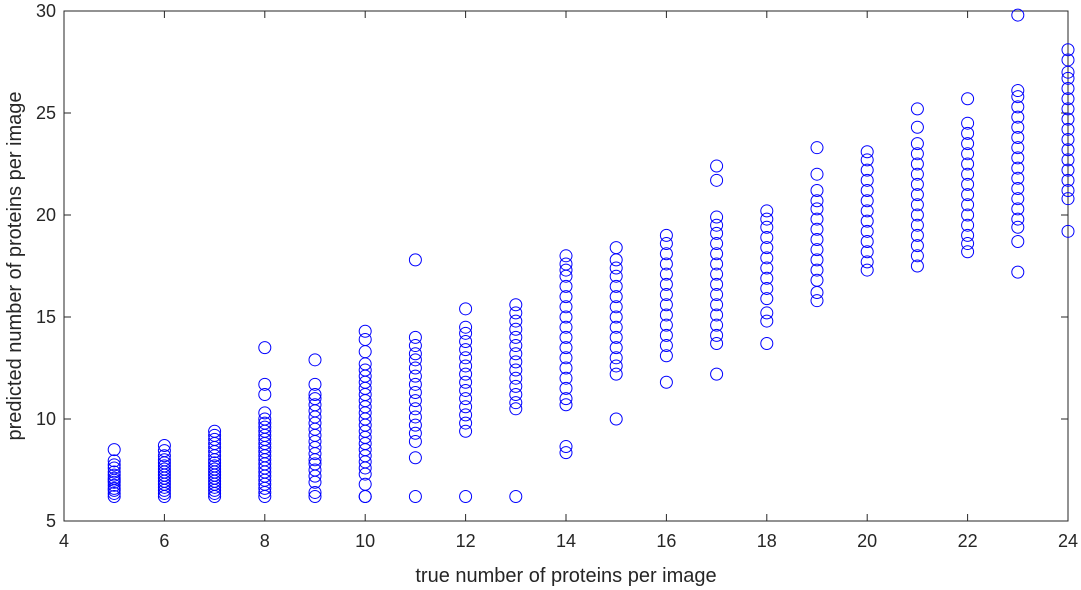 The image size is (1081, 590). I want to click on y-tick-label: 10, so click(46, 419).